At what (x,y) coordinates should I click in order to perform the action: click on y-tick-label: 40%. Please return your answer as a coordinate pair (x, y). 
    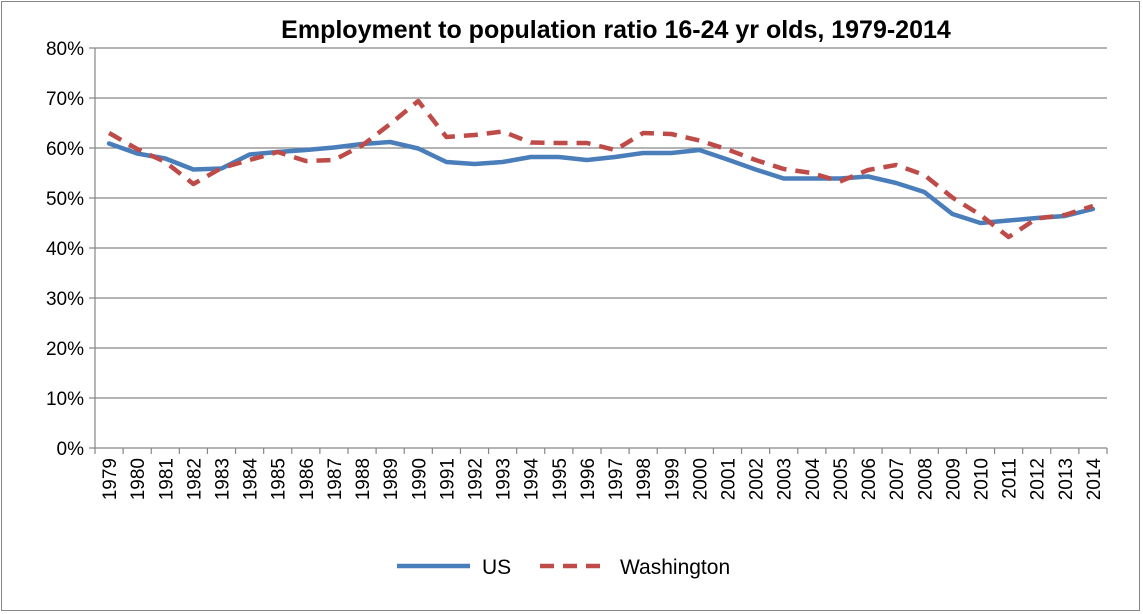
    Looking at the image, I should click on (65, 249).